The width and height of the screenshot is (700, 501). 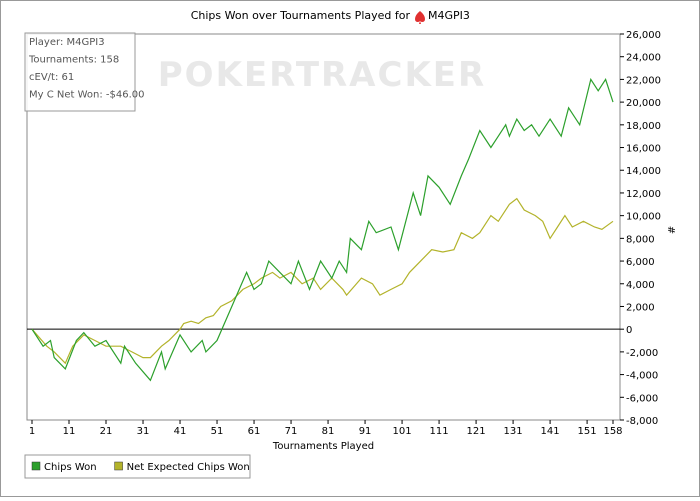 What do you see at coordinates (640, 285) in the screenshot?
I see `y-tick-label: 4,000` at bounding box center [640, 285].